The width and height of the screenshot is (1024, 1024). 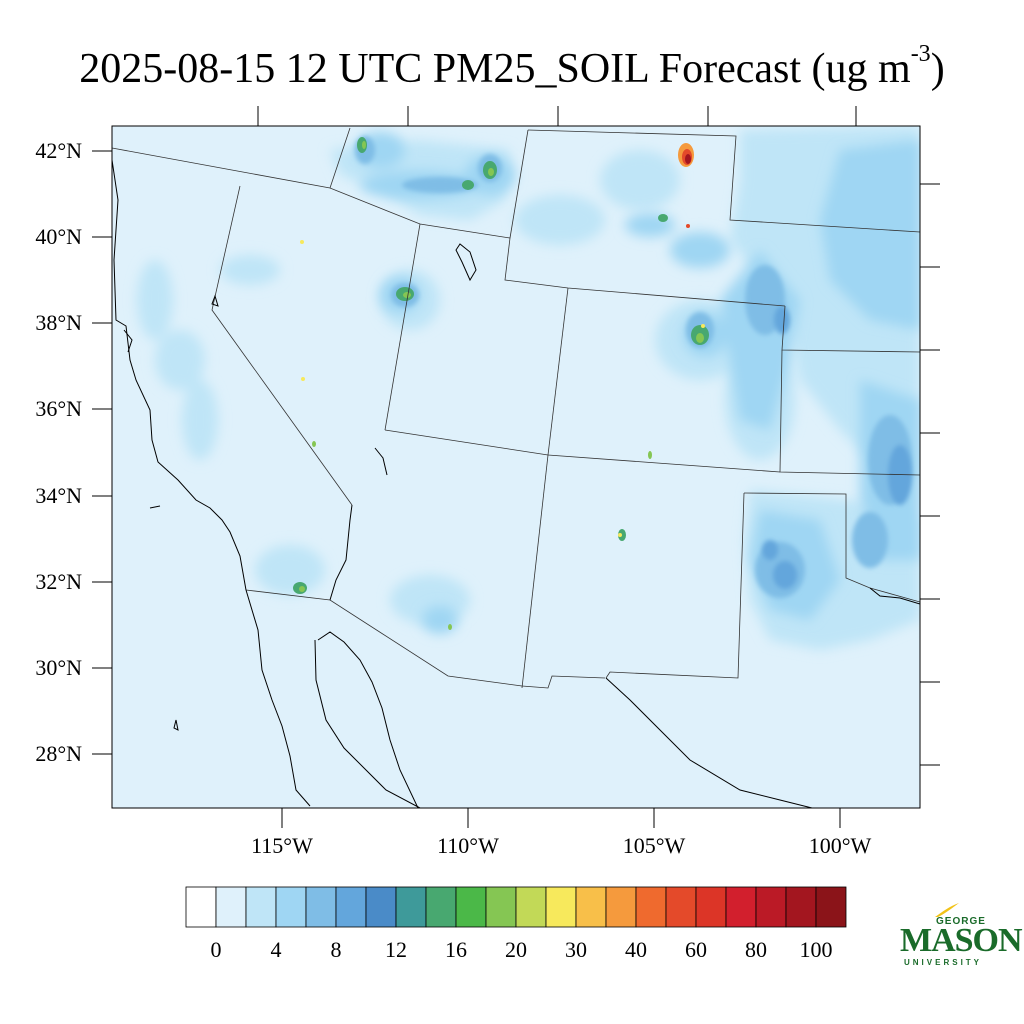 What do you see at coordinates (756, 949) in the screenshot?
I see `colorbar-label: 80` at bounding box center [756, 949].